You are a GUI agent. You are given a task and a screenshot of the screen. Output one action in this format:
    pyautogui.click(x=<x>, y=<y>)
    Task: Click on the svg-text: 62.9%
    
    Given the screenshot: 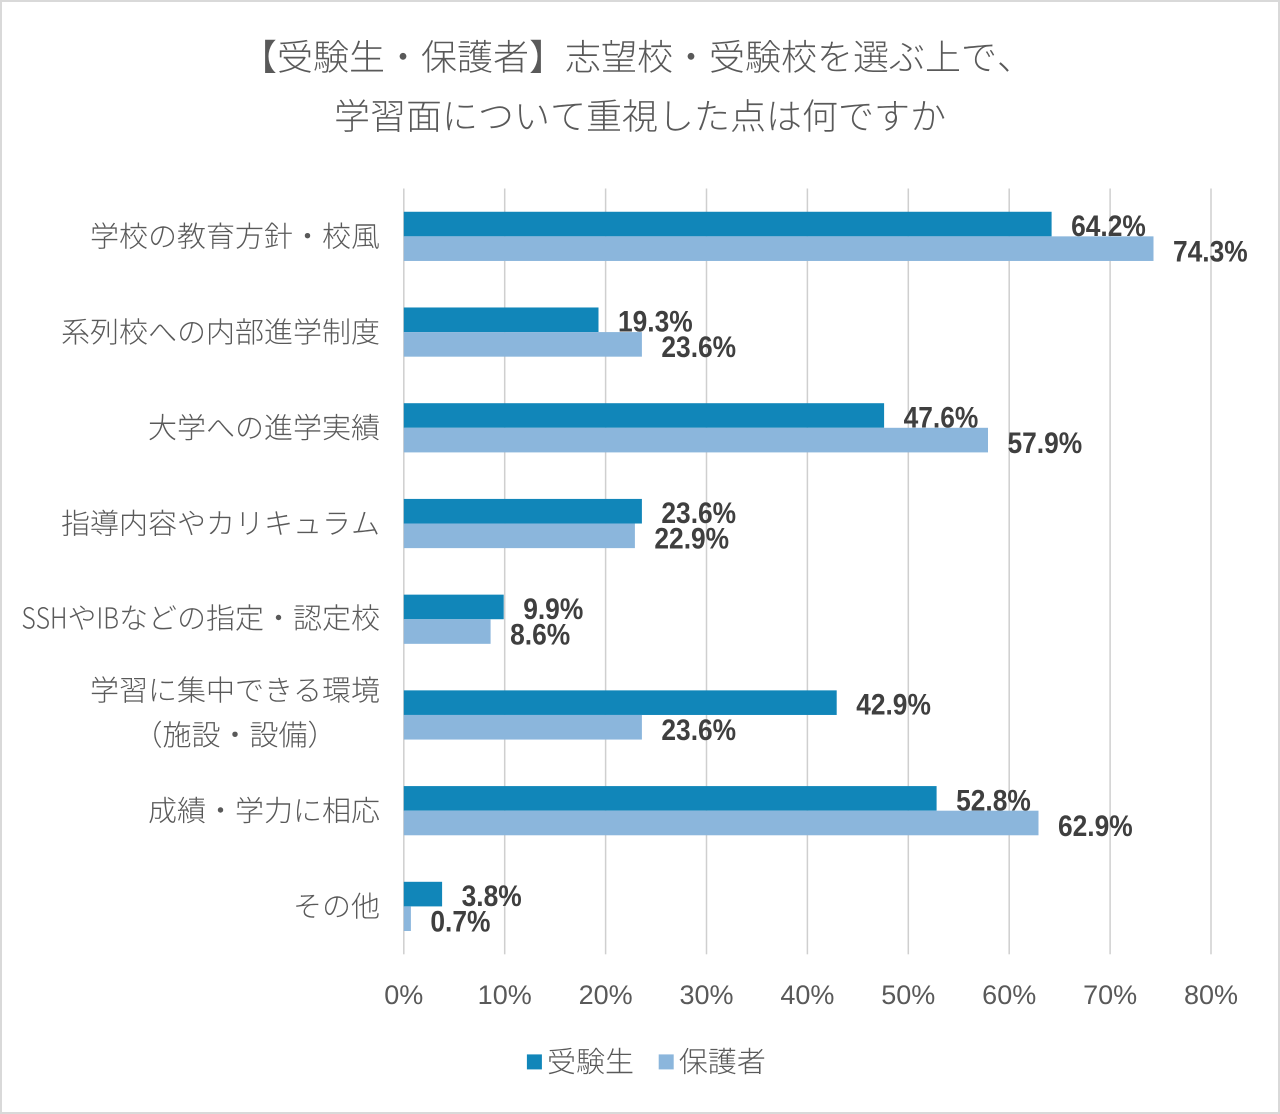 What is the action you would take?
    pyautogui.click(x=1095, y=826)
    